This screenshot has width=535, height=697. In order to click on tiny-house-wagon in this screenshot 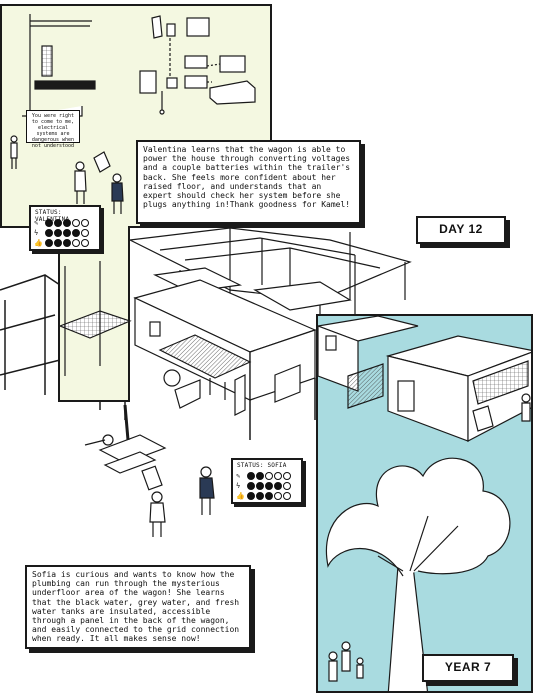, I will do `click(225, 359)`.